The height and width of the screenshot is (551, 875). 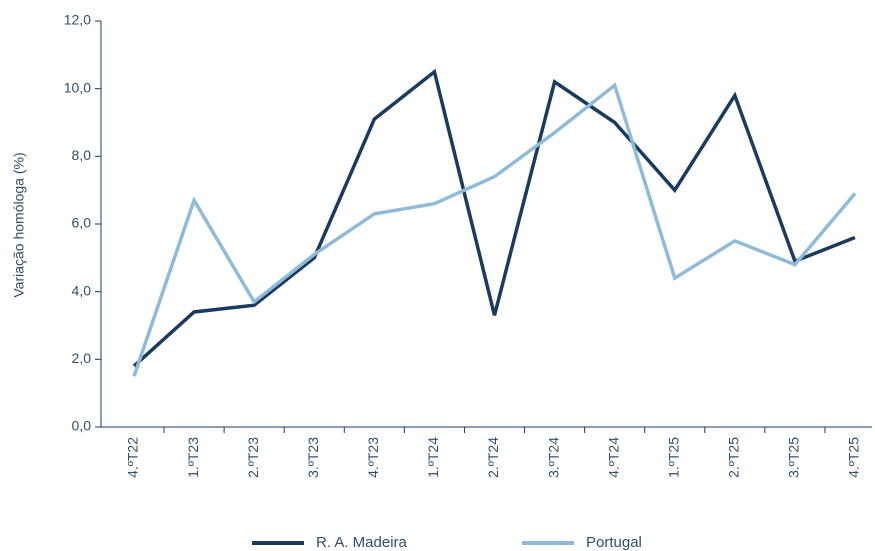 I want to click on y-axis-label: Variação homóloga (%), so click(x=19, y=224).